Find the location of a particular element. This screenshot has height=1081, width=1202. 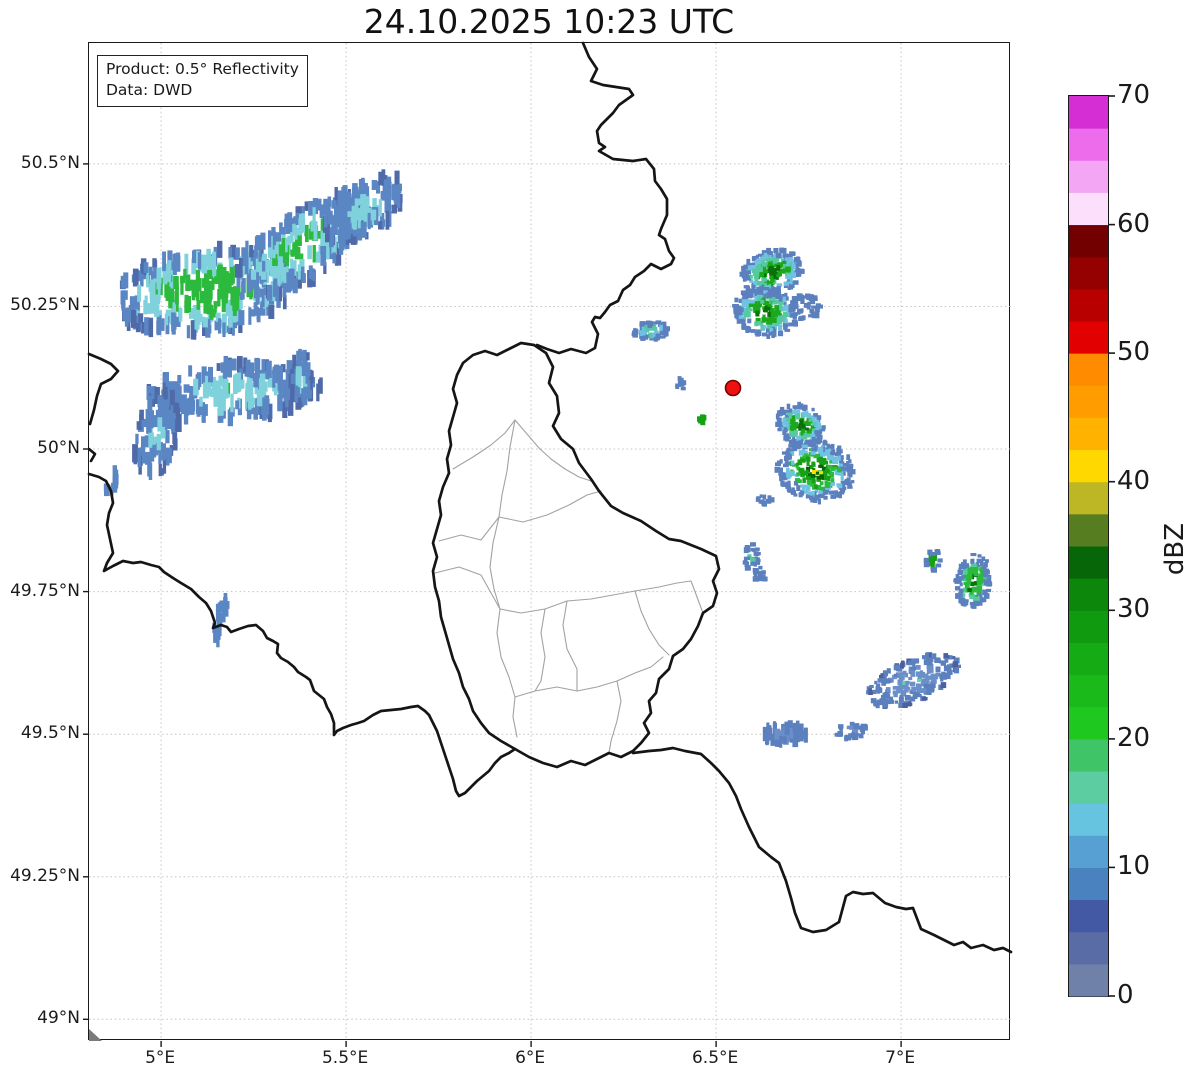

lon-tick-label: 5.5°E is located at coordinates (345, 1058).